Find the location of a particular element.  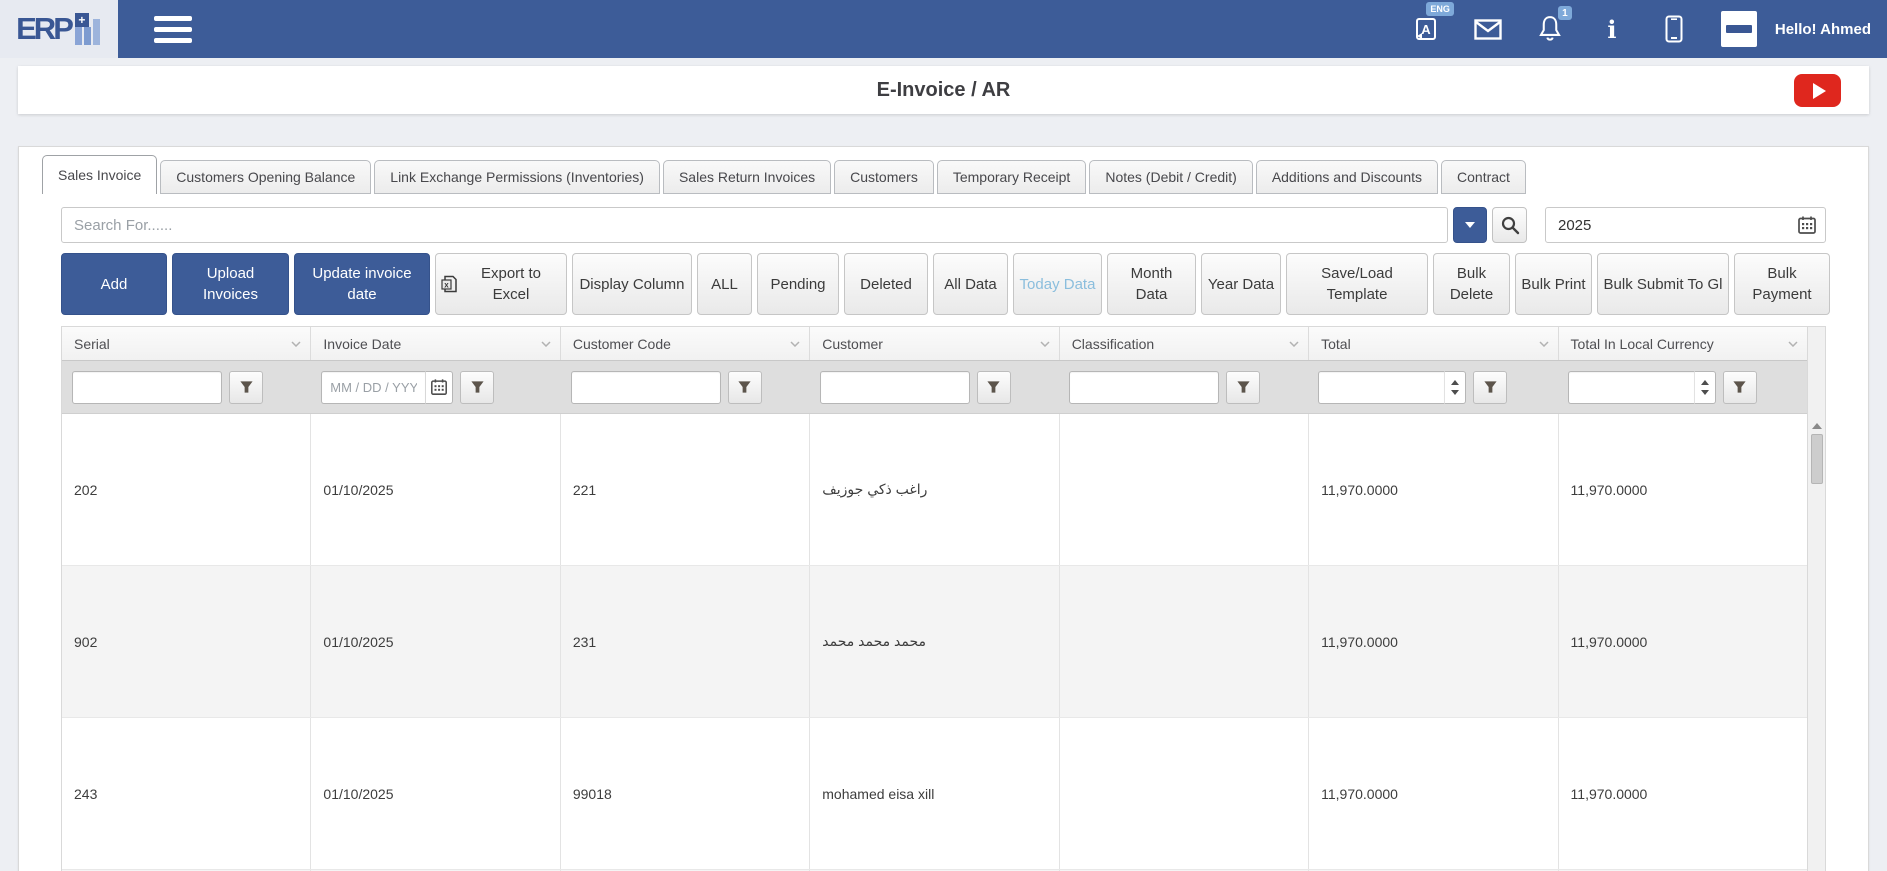

update-invoice-date-button: Update invoice date is located at coordinates (362, 284).